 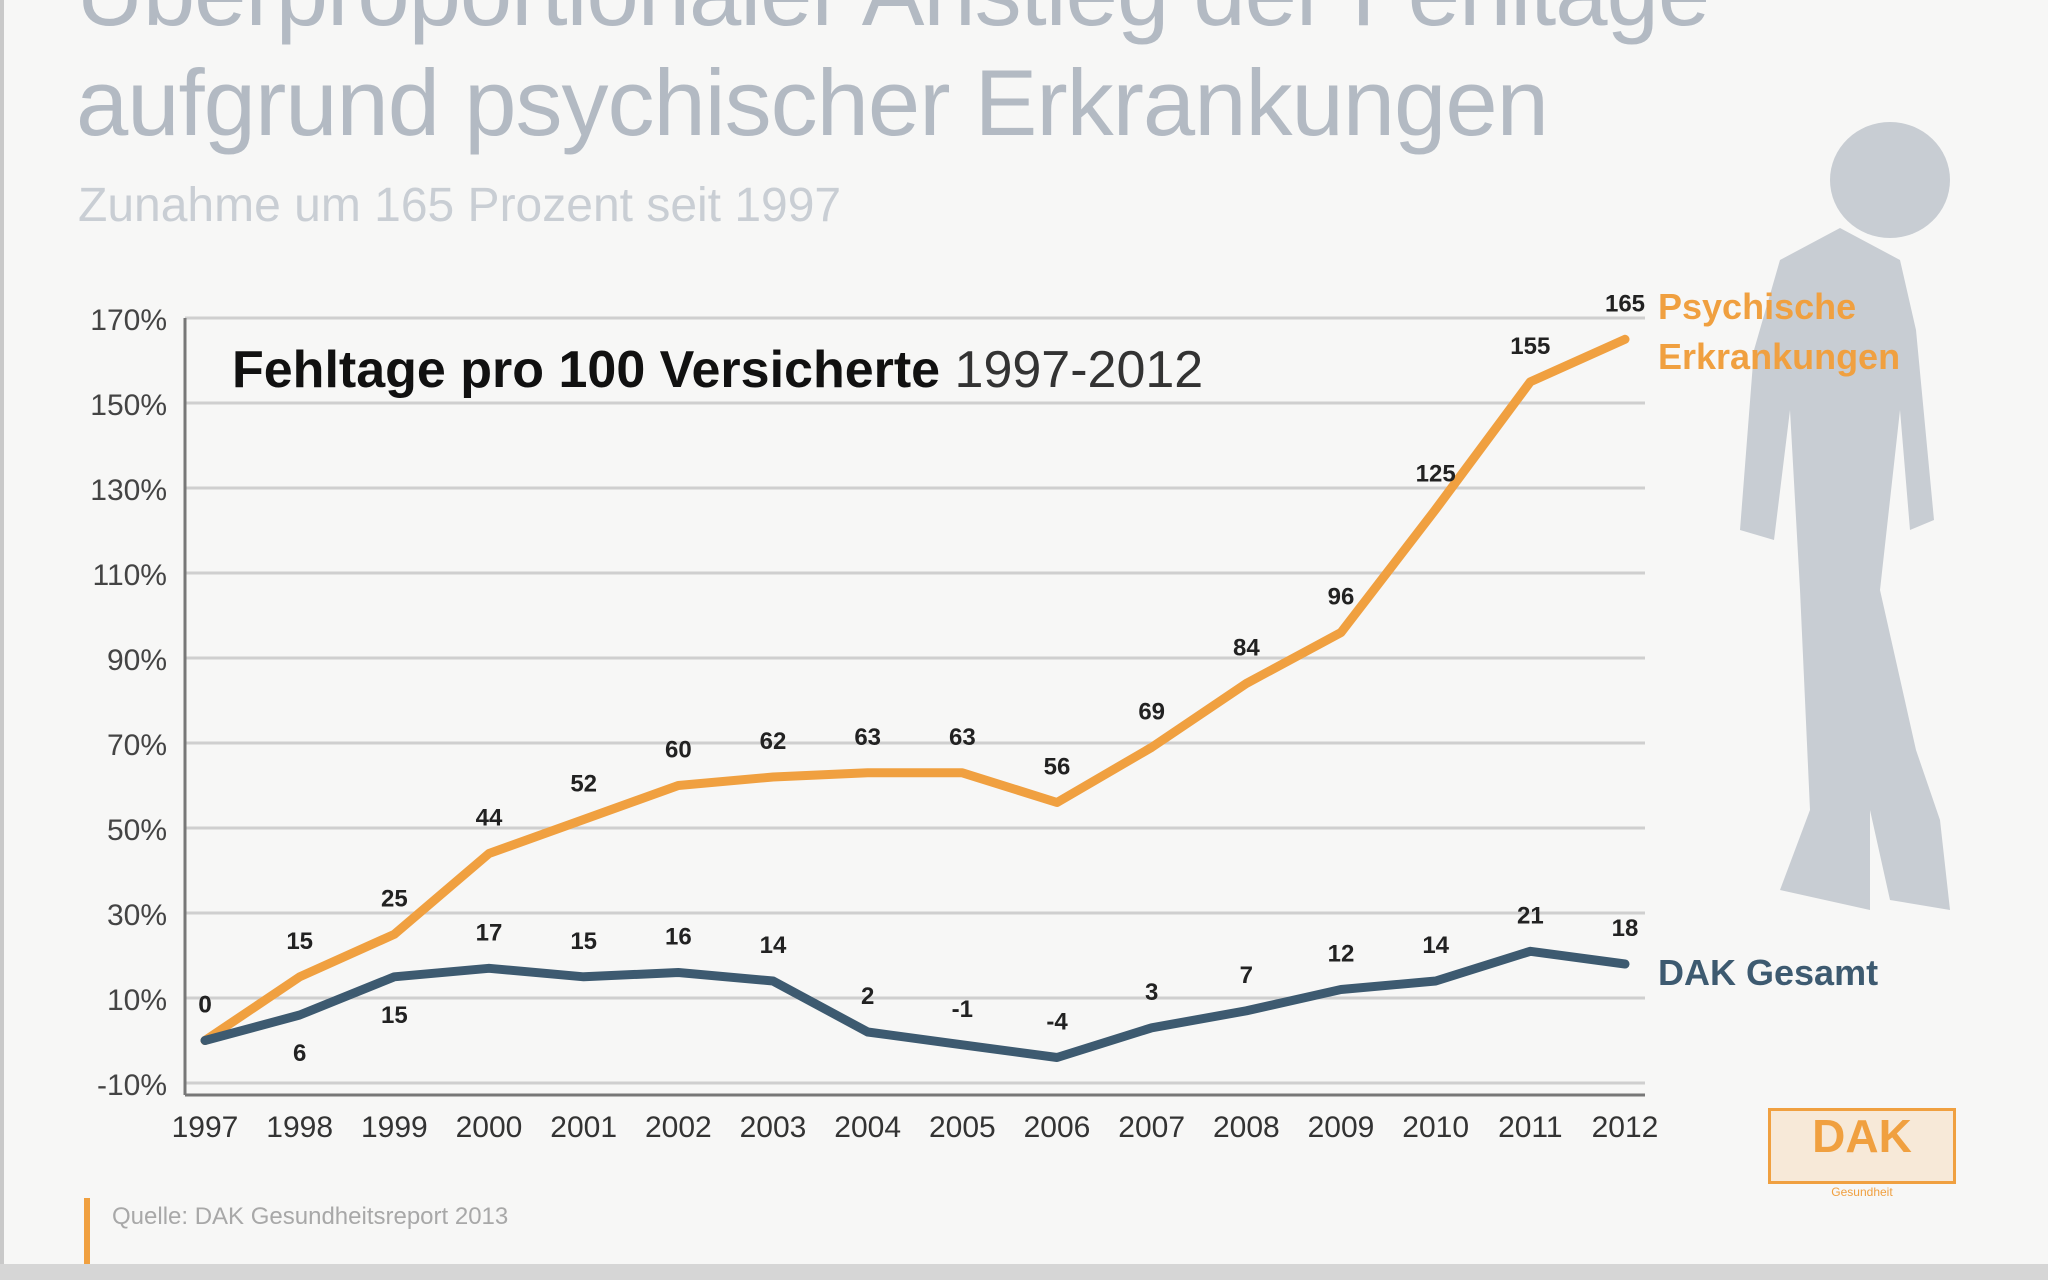 What do you see at coordinates (1341, 954) in the screenshot?
I see `data-label: 12` at bounding box center [1341, 954].